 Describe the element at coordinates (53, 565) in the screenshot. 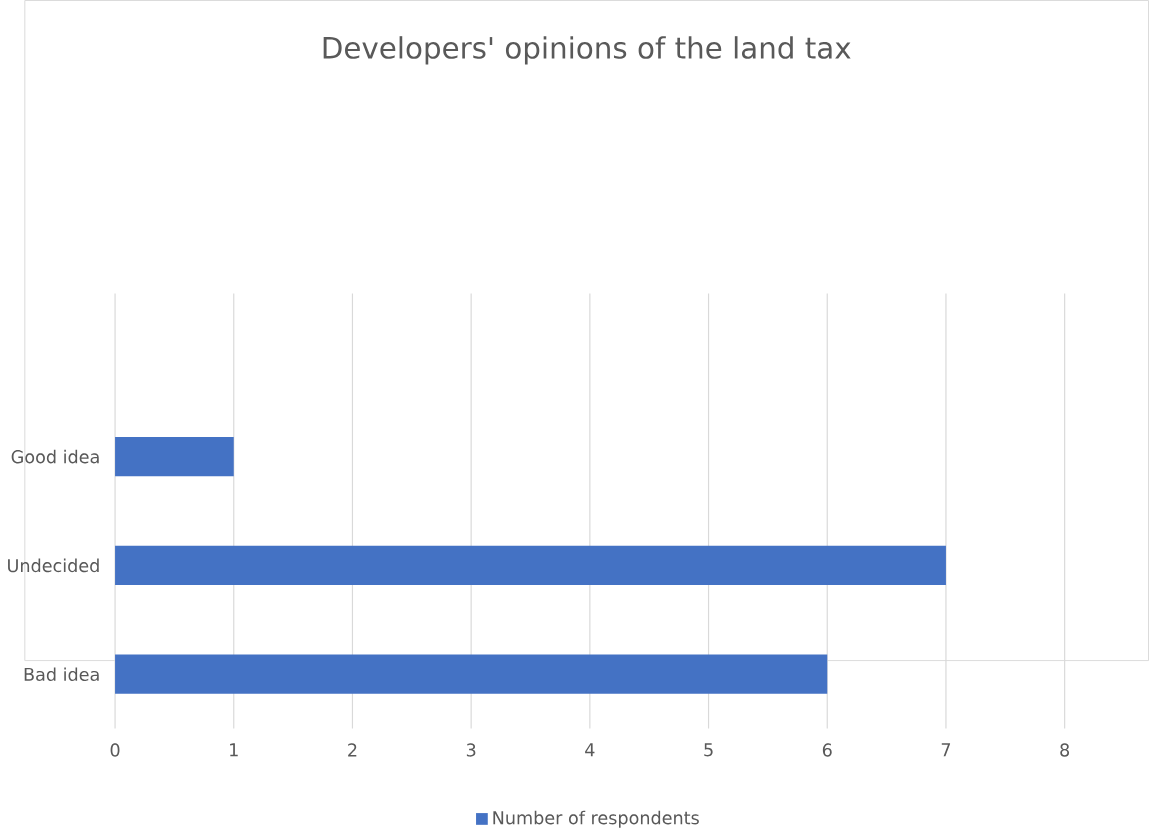

I see `y-tick-label: Undecided` at that location.